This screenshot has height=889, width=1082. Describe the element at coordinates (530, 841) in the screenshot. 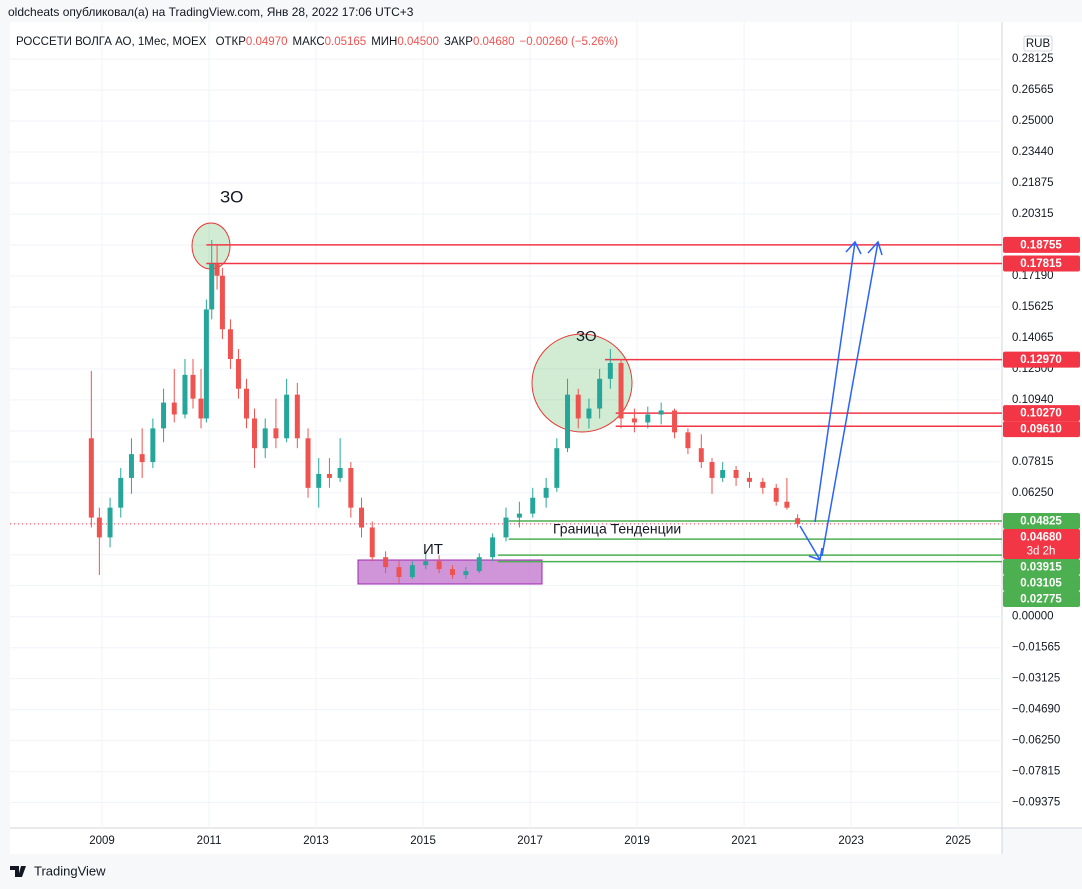

I see `x-tick-label: 2017` at that location.